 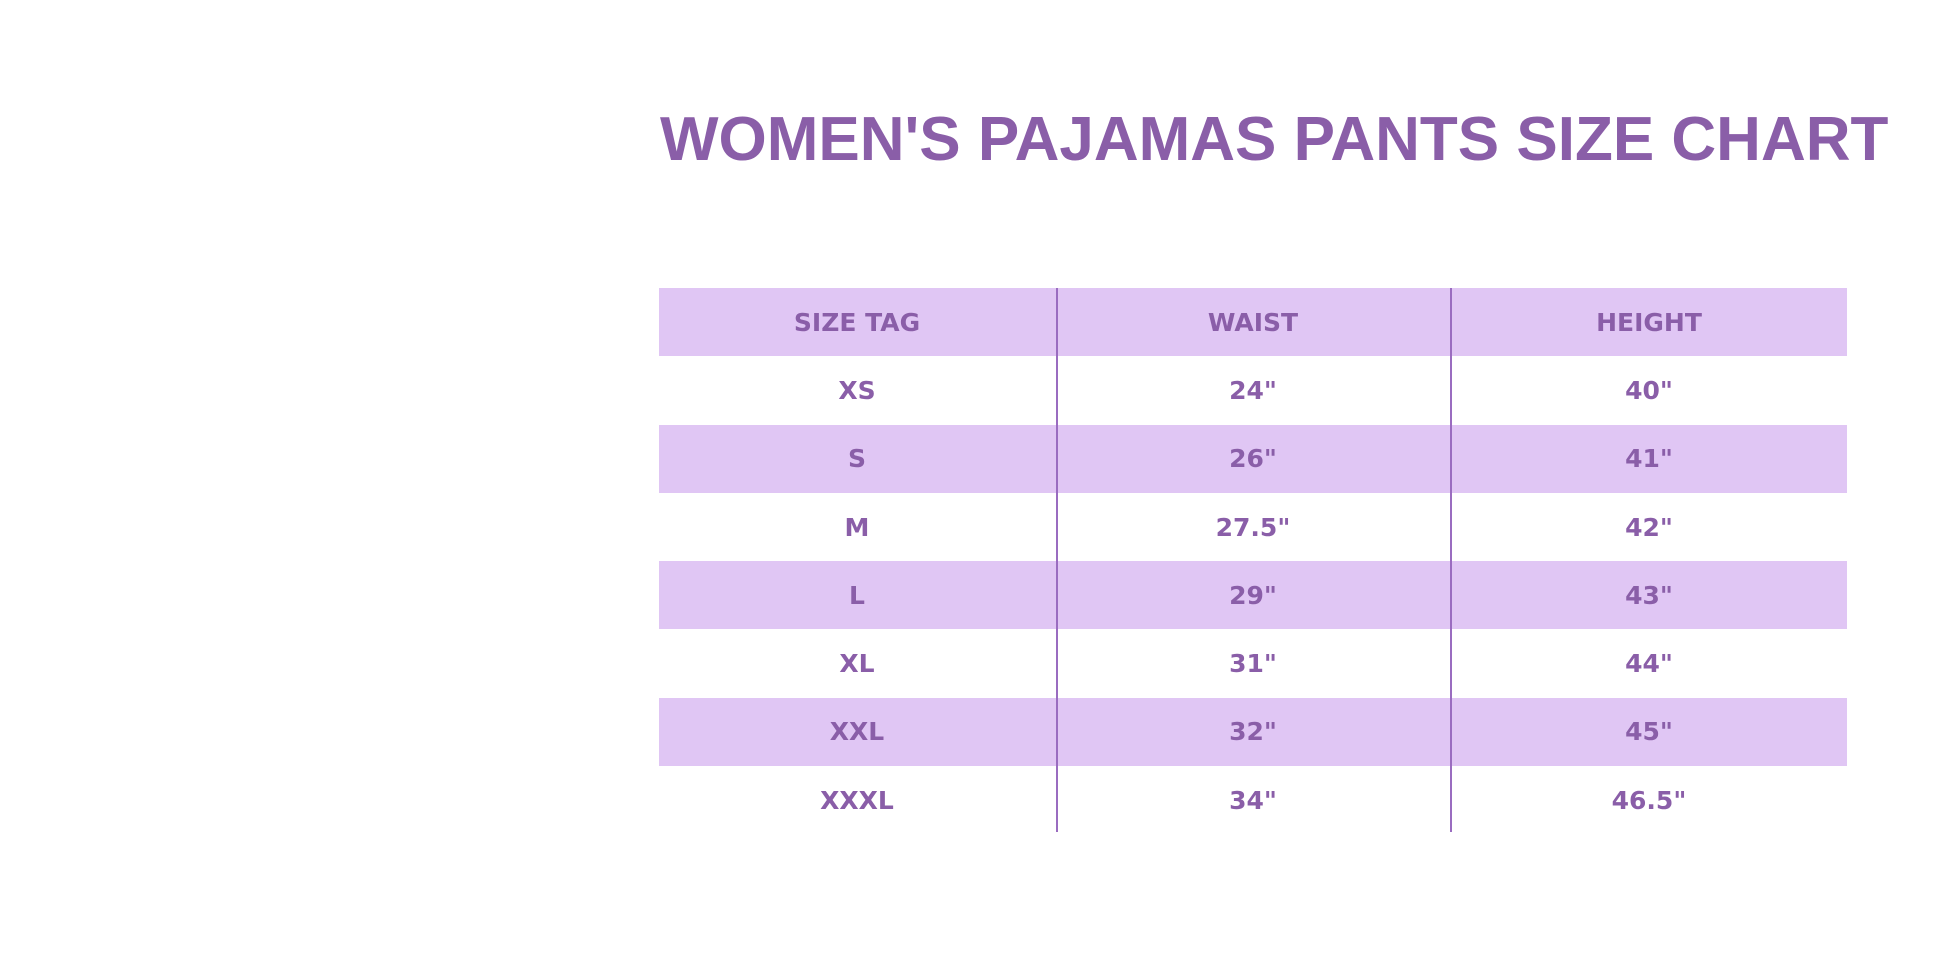 I want to click on height-cell: 46.5", so click(x=1649, y=800).